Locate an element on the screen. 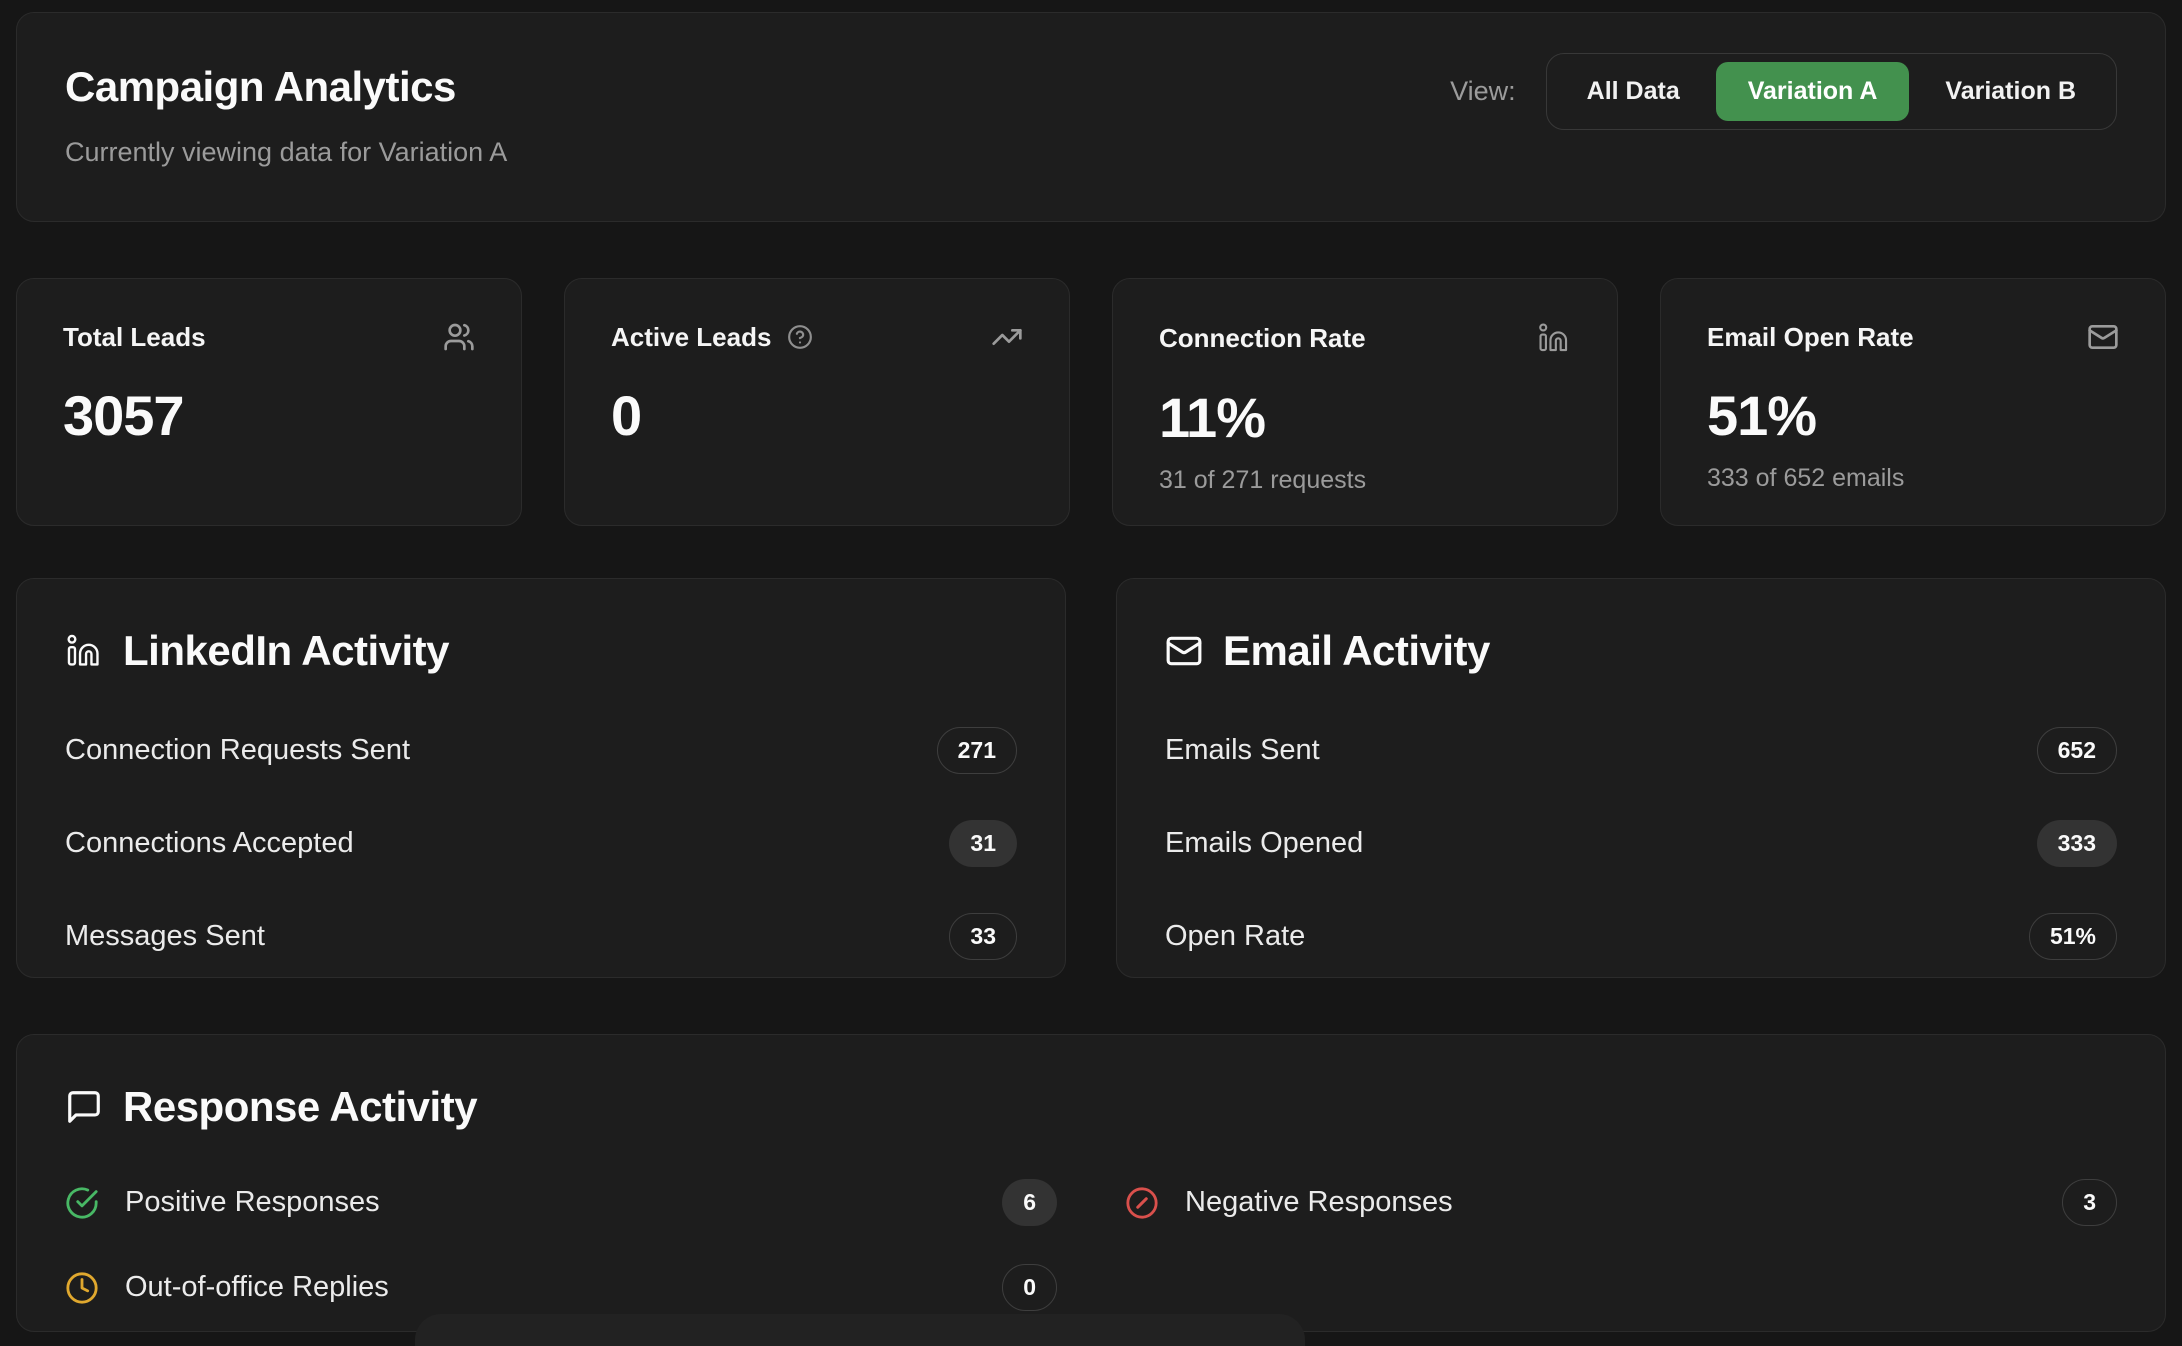 The width and height of the screenshot is (2182, 1346). page-title: Campaign Analytics is located at coordinates (260, 86).